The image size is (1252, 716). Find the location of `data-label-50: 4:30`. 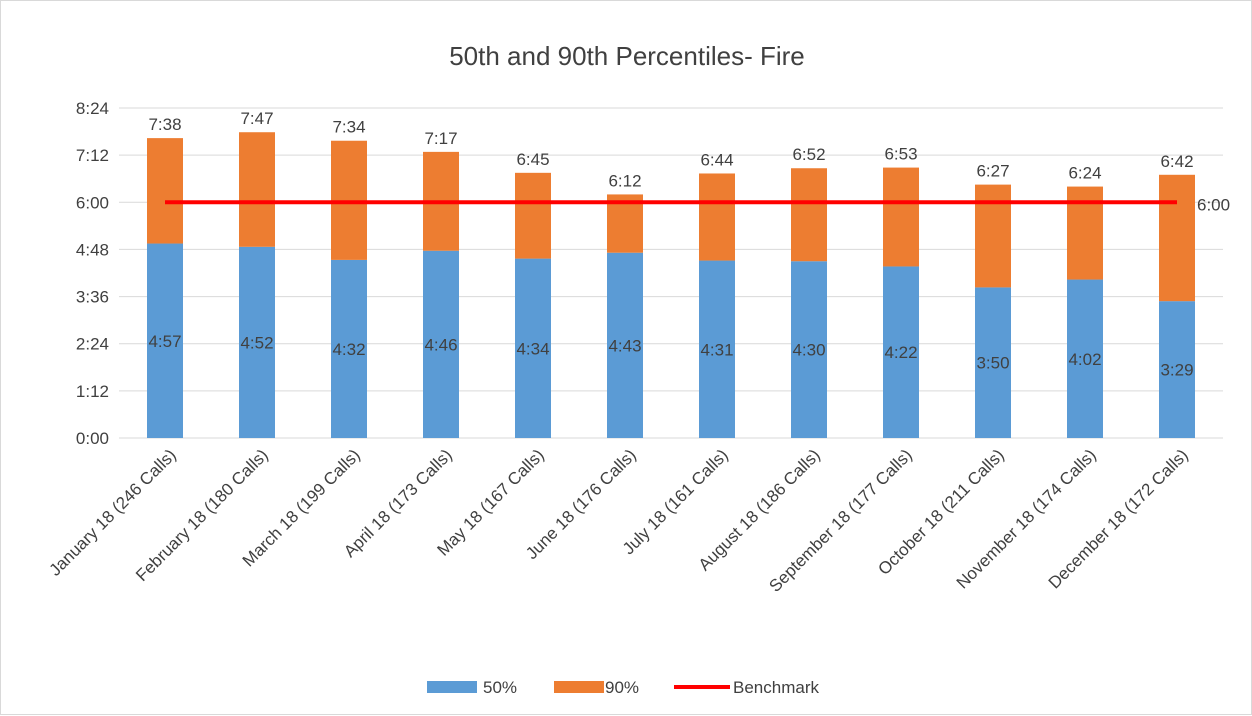

data-label-50: 4:30 is located at coordinates (808, 350).